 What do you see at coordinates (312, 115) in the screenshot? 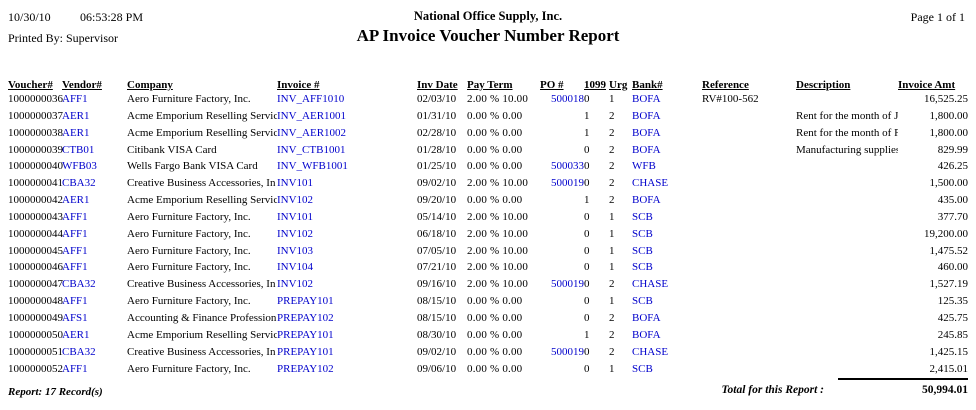
I see `cell-invoice: INV_AER1001` at bounding box center [312, 115].